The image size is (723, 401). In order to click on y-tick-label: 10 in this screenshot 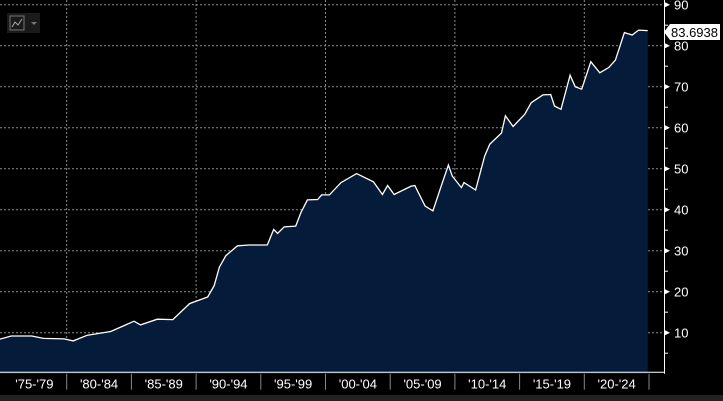, I will do `click(681, 333)`.